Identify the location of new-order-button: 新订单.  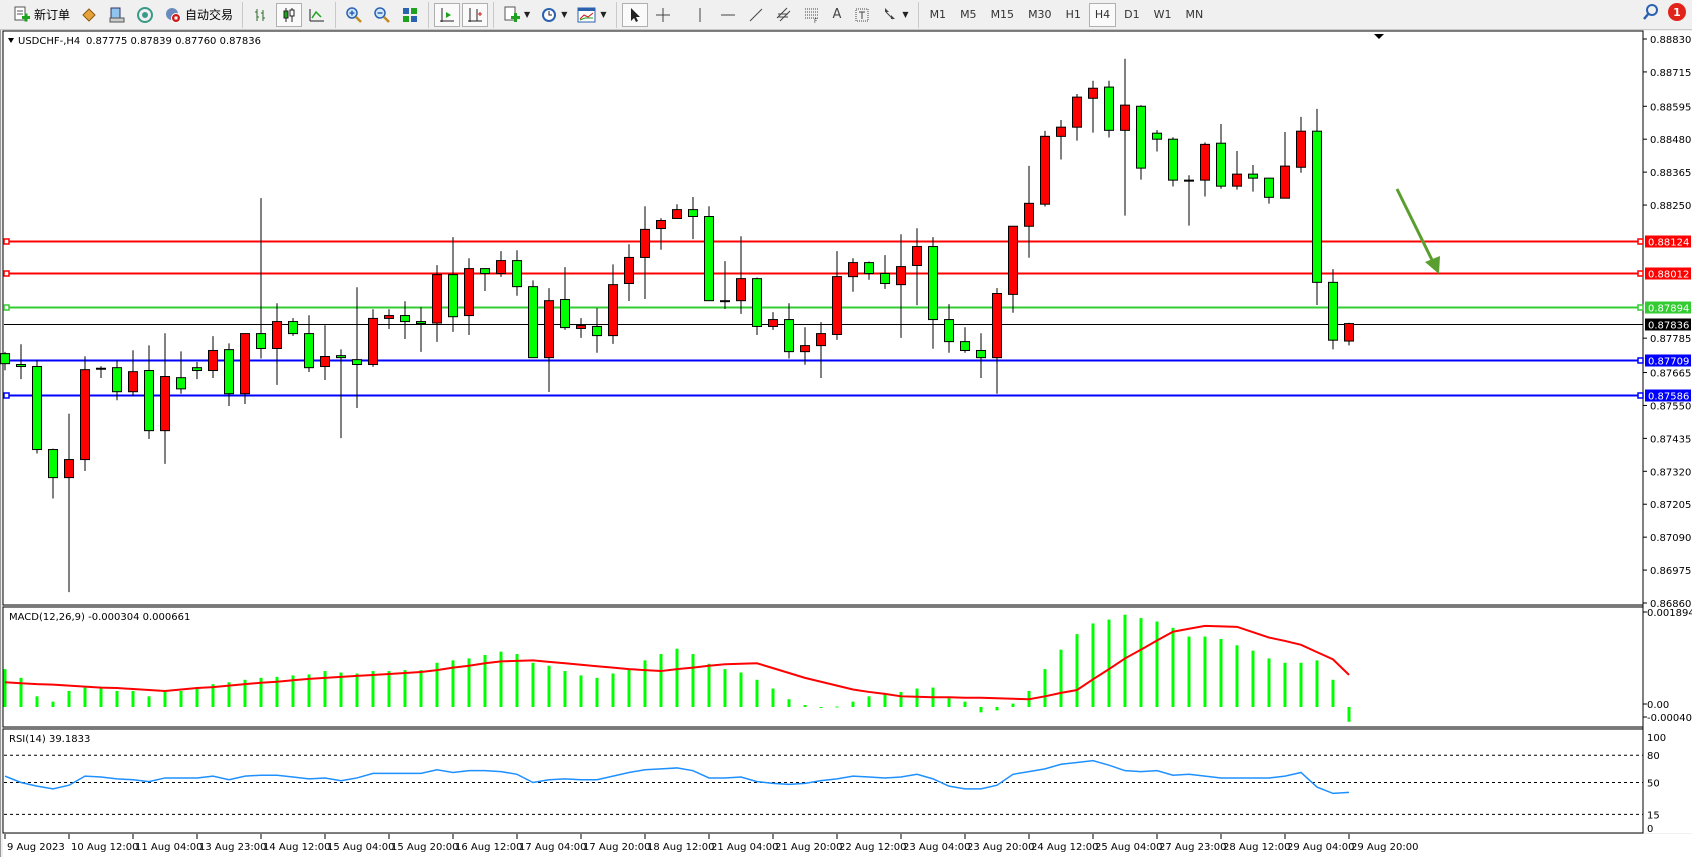
(41, 15).